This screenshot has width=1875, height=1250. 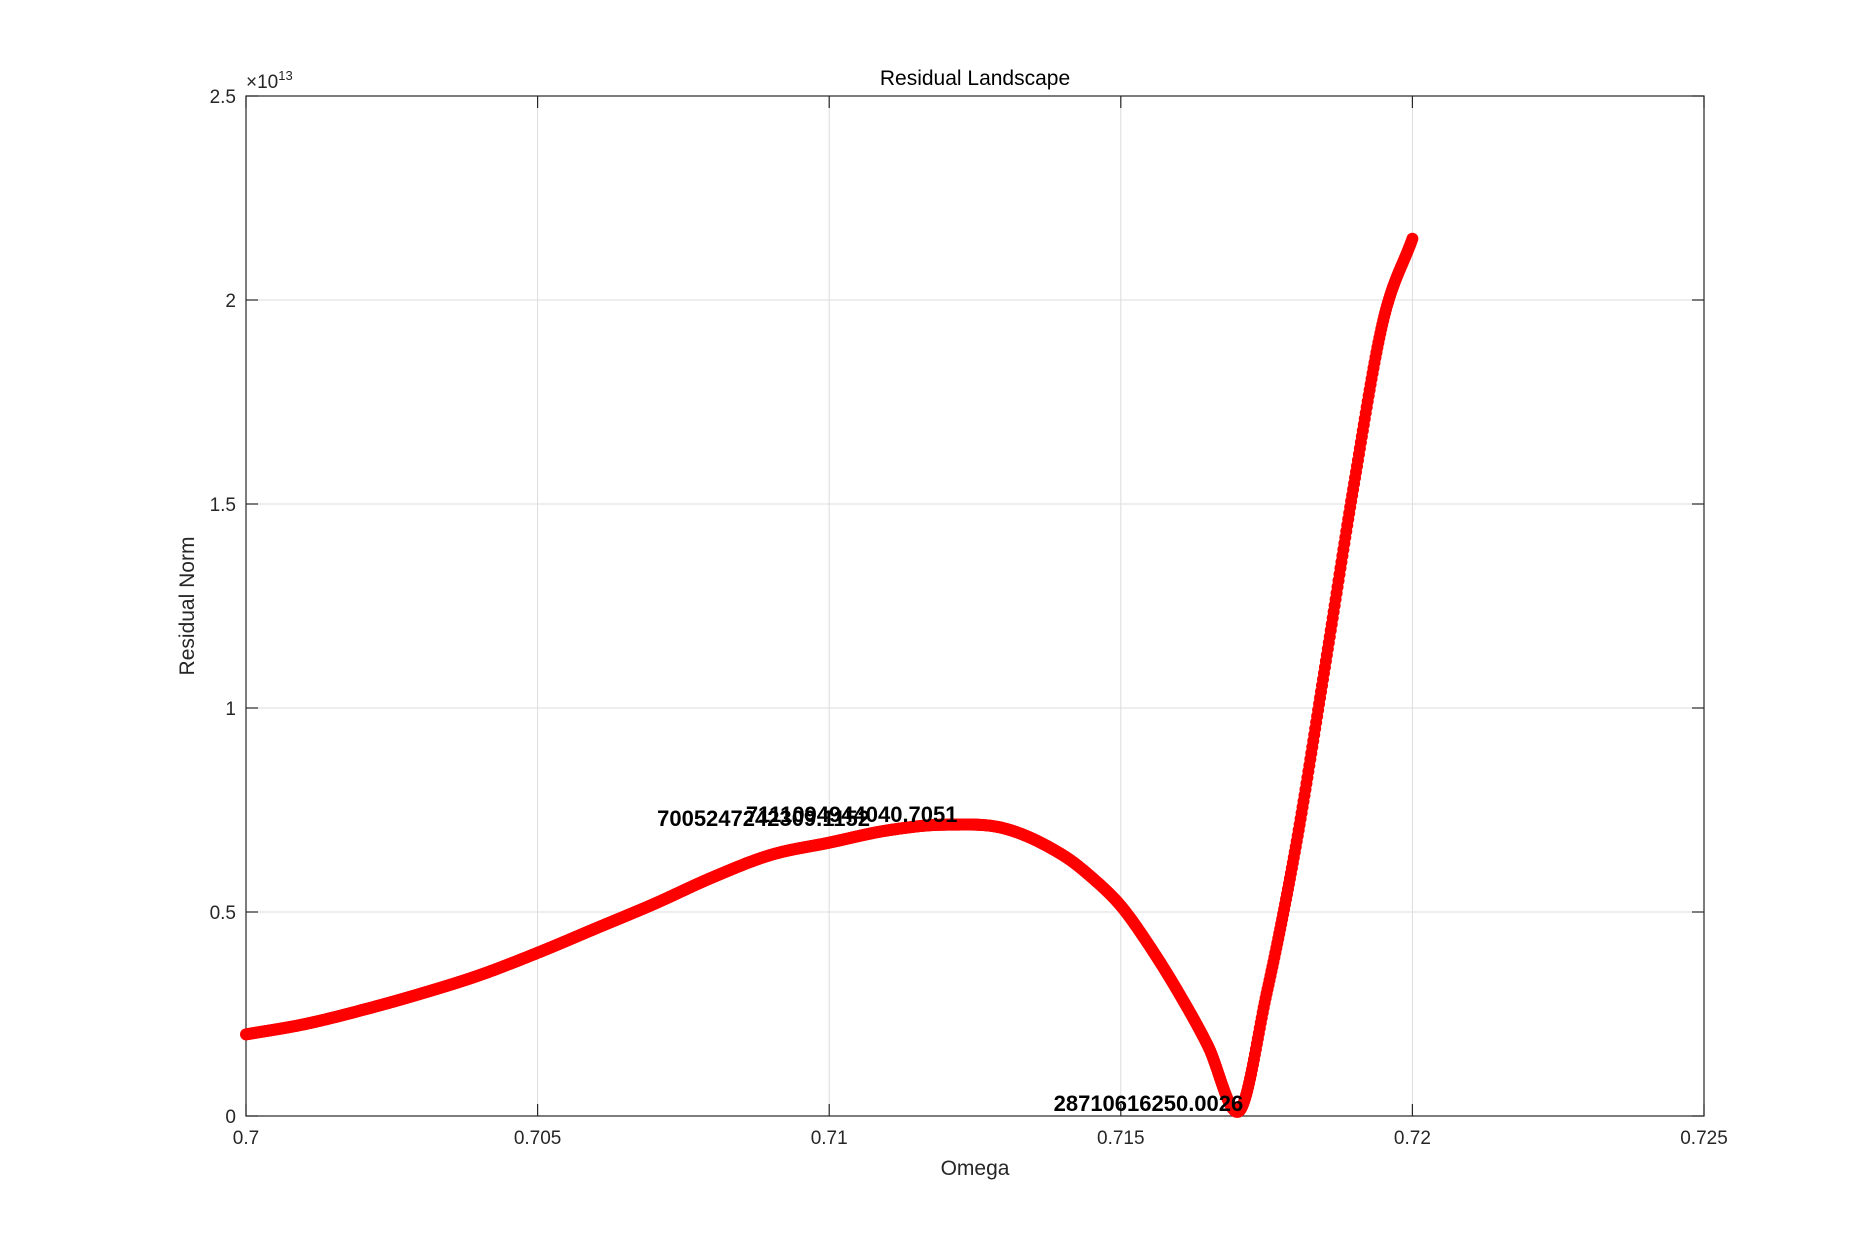 What do you see at coordinates (223, 913) in the screenshot?
I see `y-tick-label: 0.5` at bounding box center [223, 913].